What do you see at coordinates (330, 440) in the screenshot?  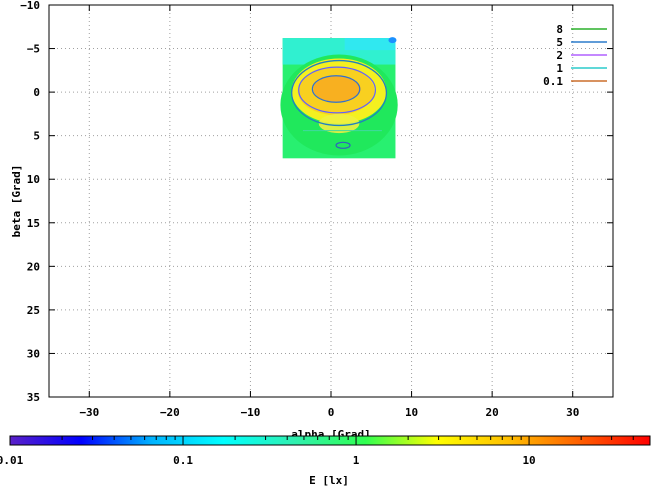 I see `colorbar-bar` at bounding box center [330, 440].